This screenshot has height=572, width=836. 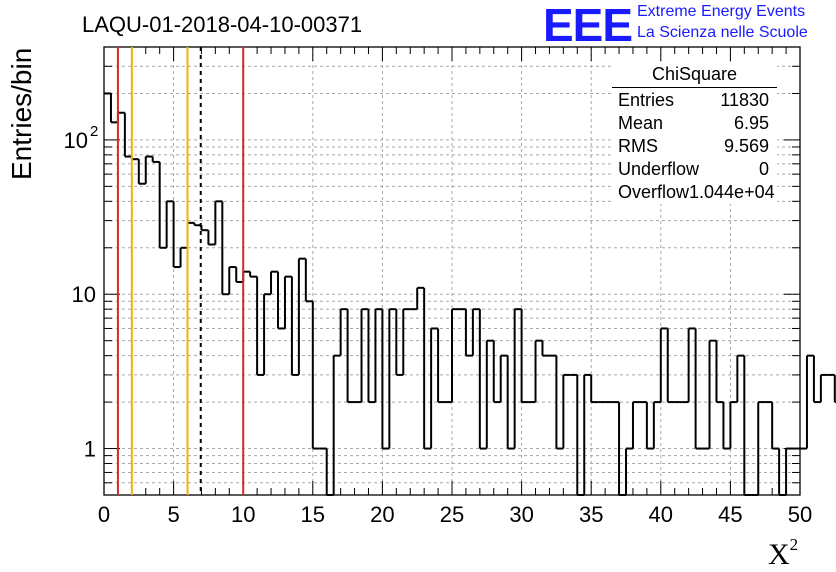 I want to click on y-tick-exponent: 2, so click(x=94, y=131).